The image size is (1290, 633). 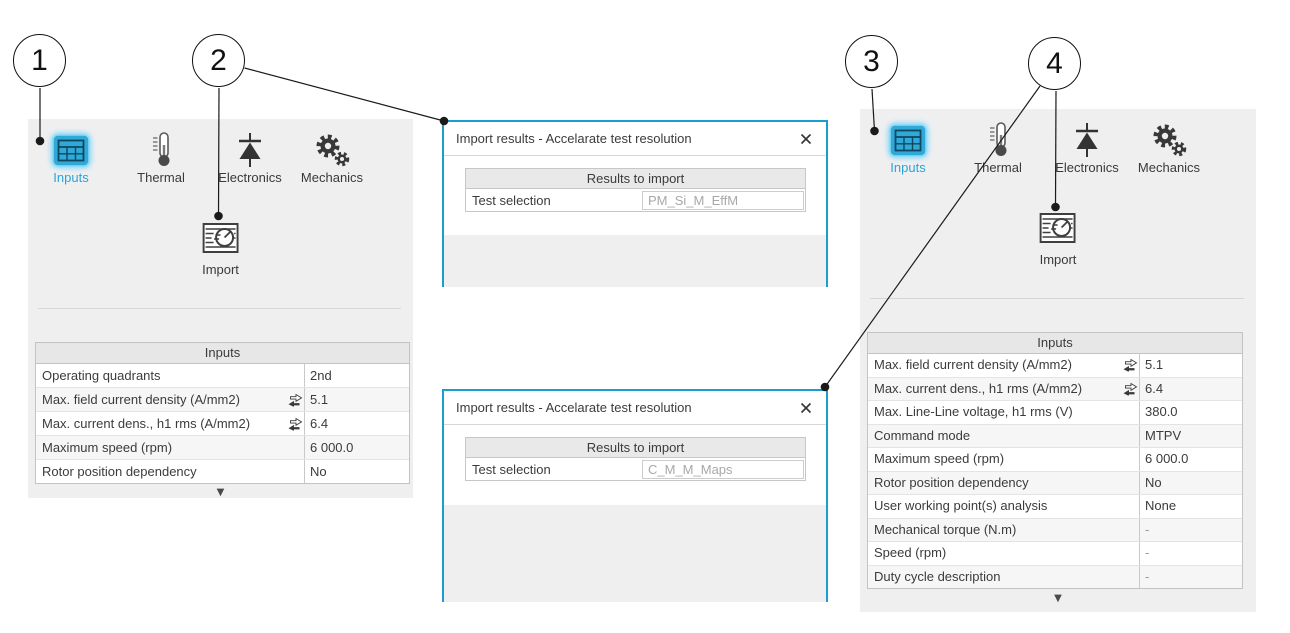 I want to click on row-label: Command mode, so click(x=922, y=435).